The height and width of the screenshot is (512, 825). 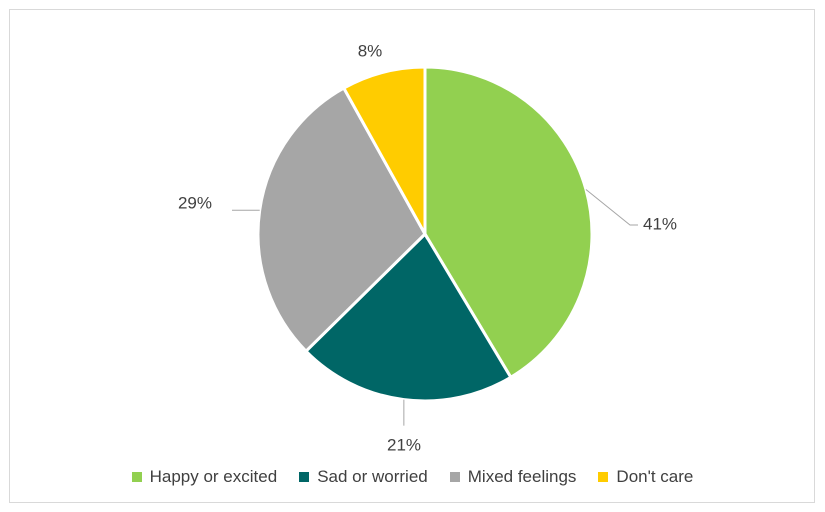 I want to click on data-label: 41%, so click(x=660, y=223).